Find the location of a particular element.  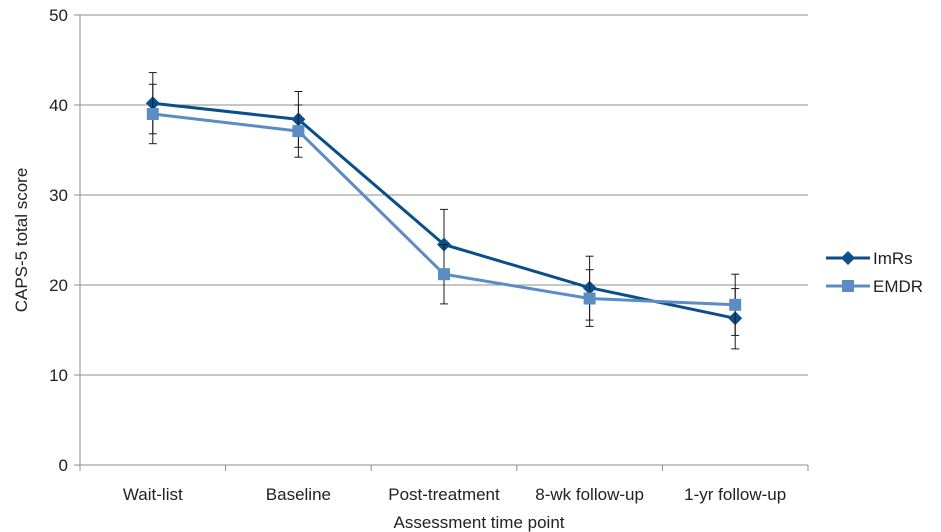

y-tick-label: 10 is located at coordinates (58, 375).